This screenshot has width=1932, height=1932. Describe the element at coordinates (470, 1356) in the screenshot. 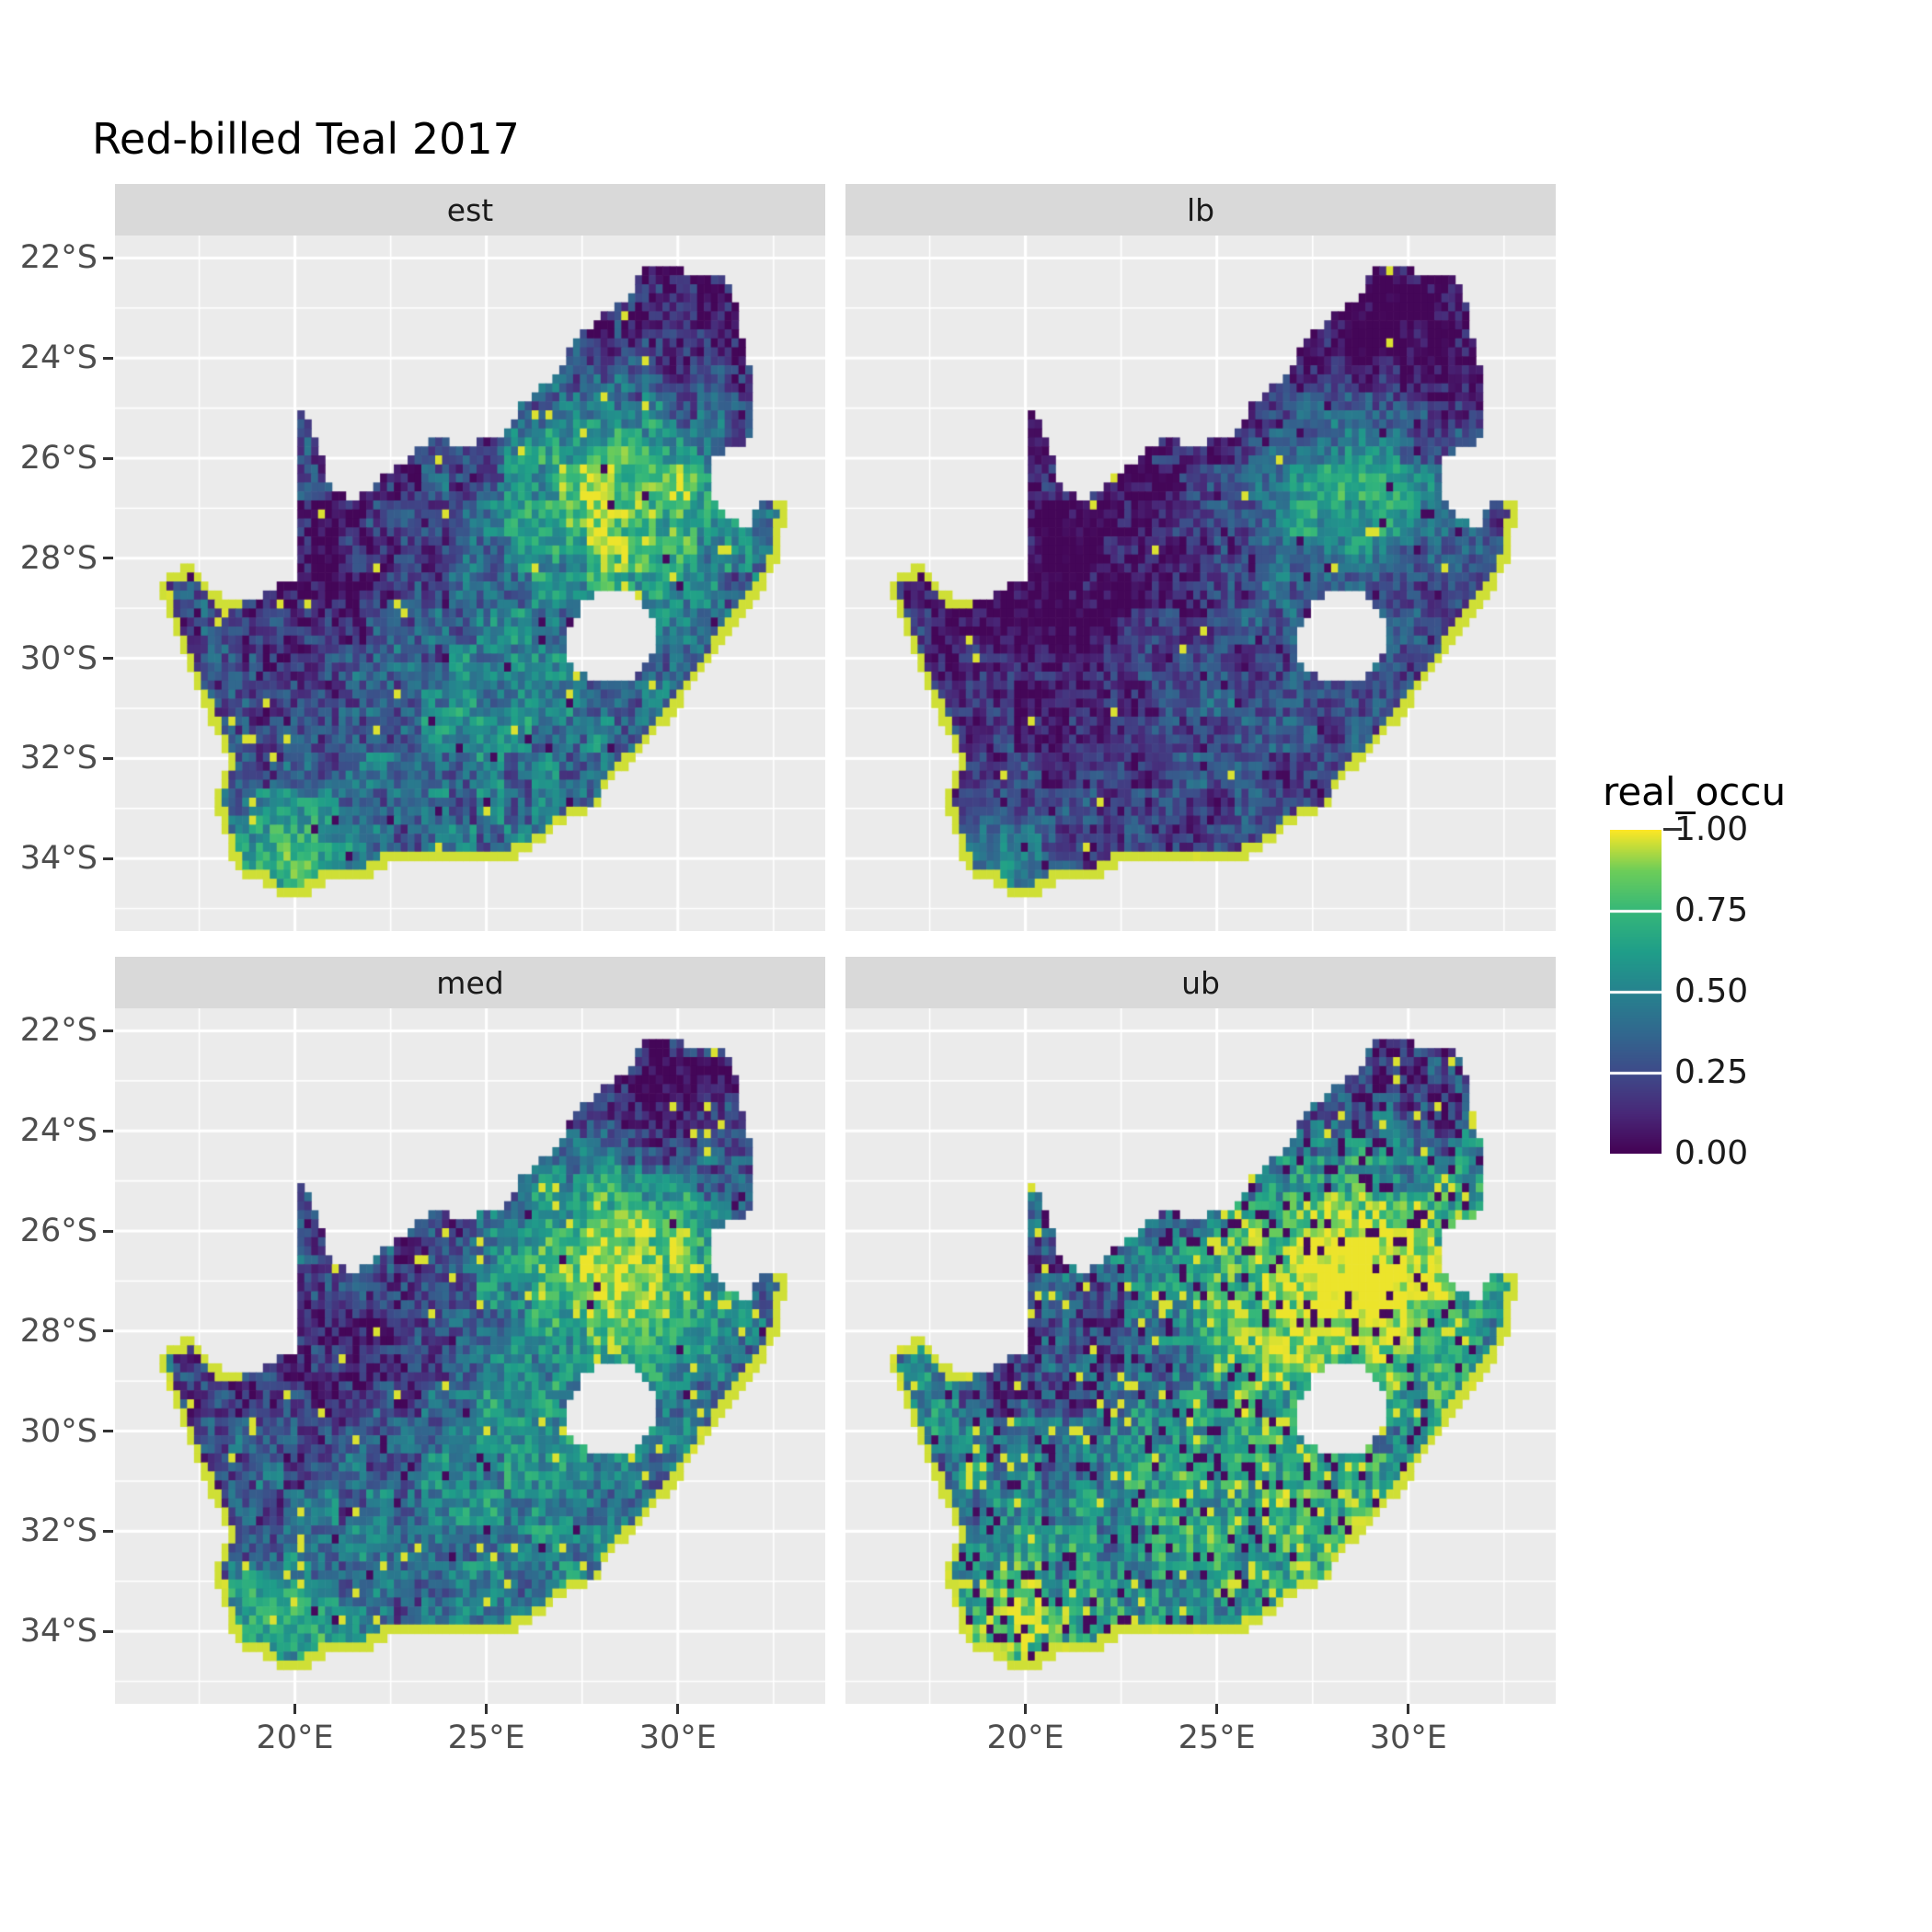

I see `map-panel-med` at that location.